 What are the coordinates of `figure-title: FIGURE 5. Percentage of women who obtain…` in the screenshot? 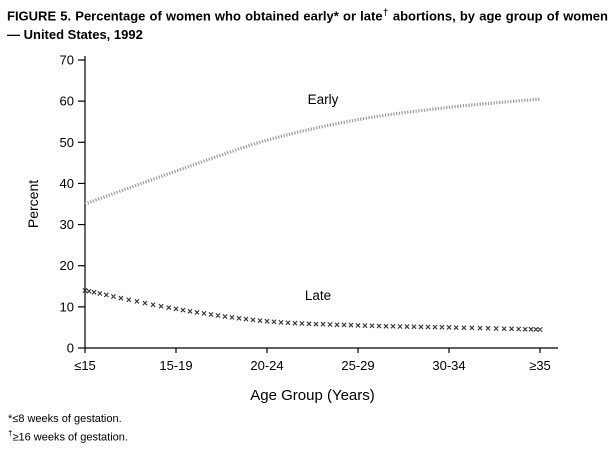 It's located at (307, 25).